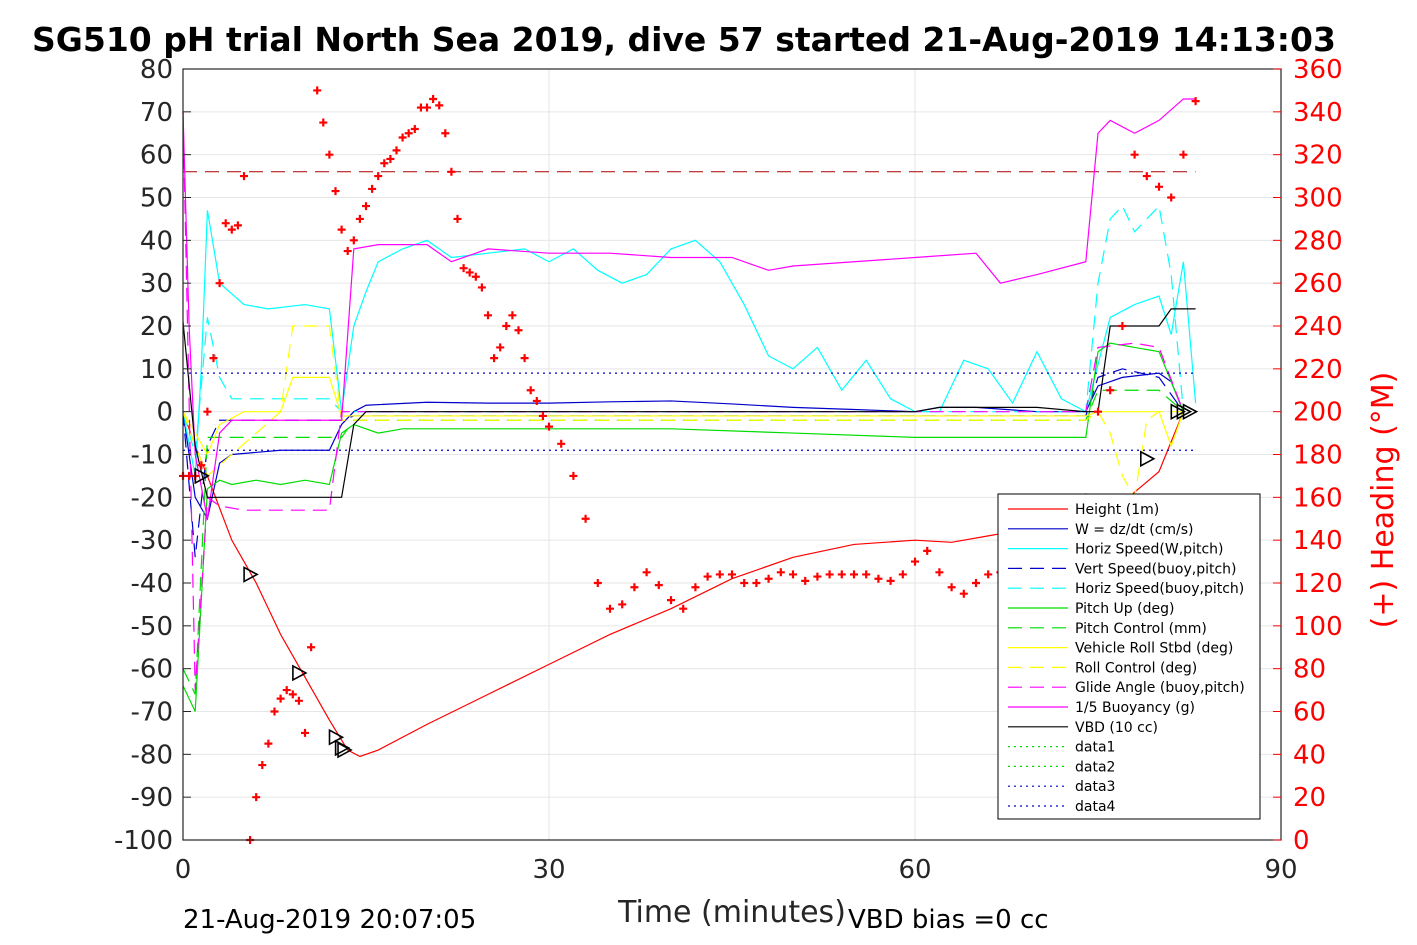  What do you see at coordinates (1318, 327) in the screenshot?
I see `y2-tick-label: 240` at bounding box center [1318, 327].